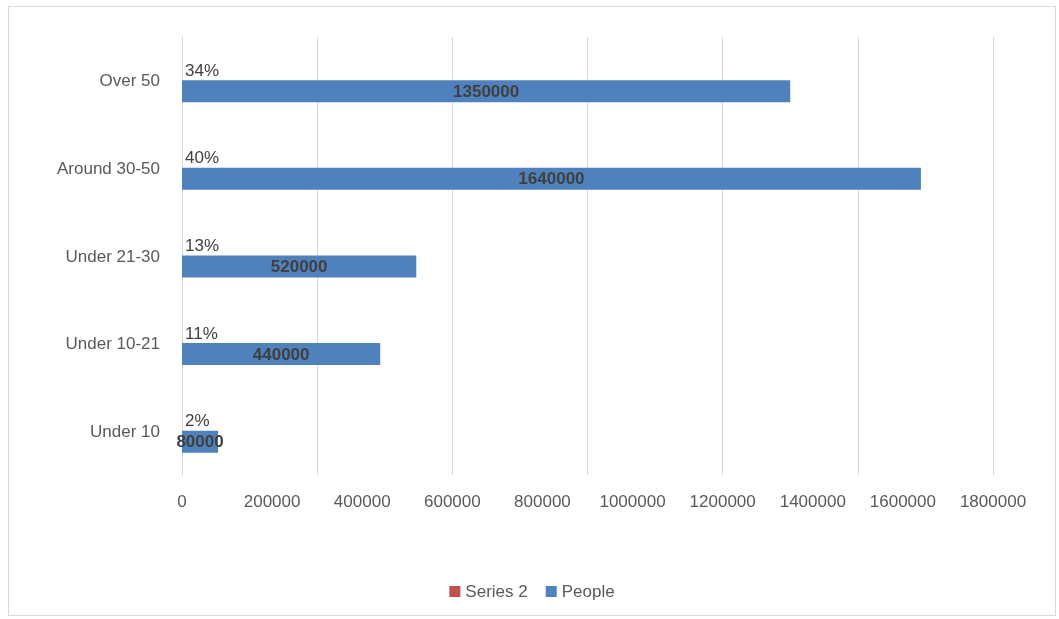 This screenshot has height=619, width=1059. I want to click on y-tick-label: Over 50, so click(129, 81).